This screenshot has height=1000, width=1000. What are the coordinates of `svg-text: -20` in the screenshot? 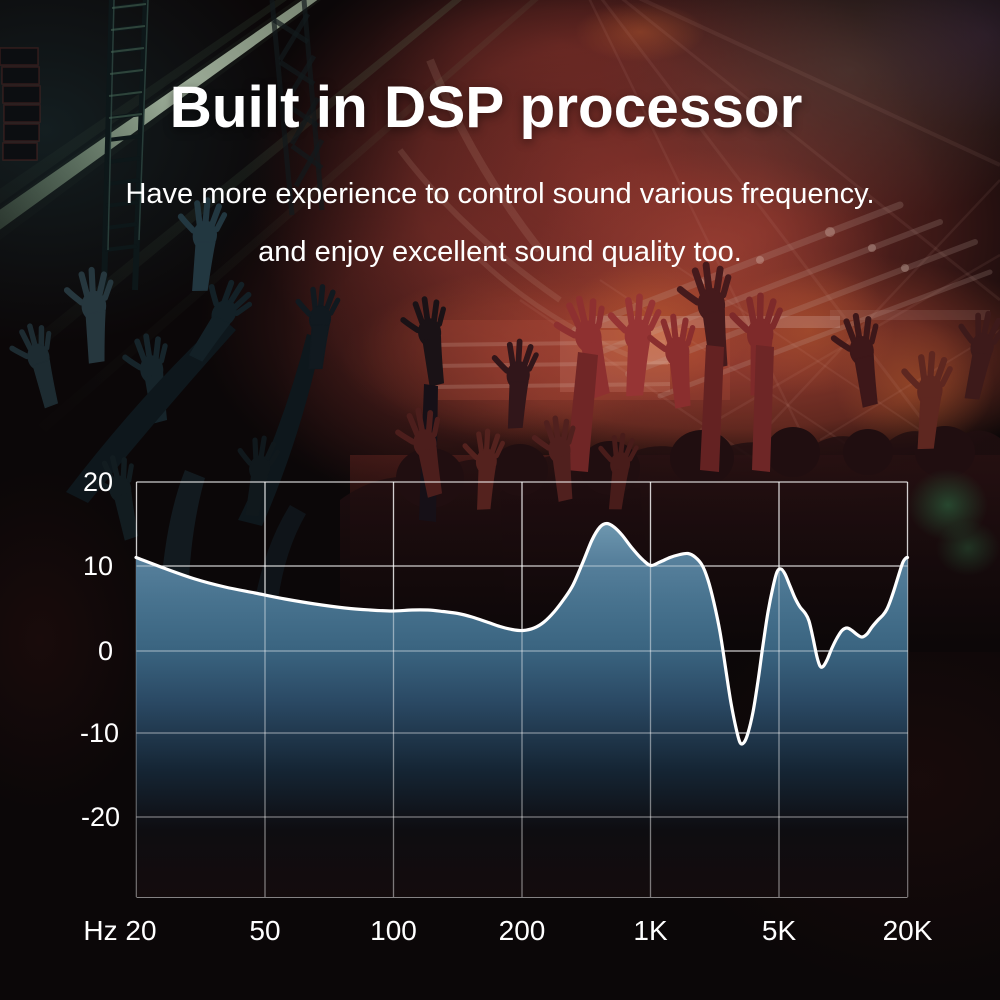 It's located at (100, 817).